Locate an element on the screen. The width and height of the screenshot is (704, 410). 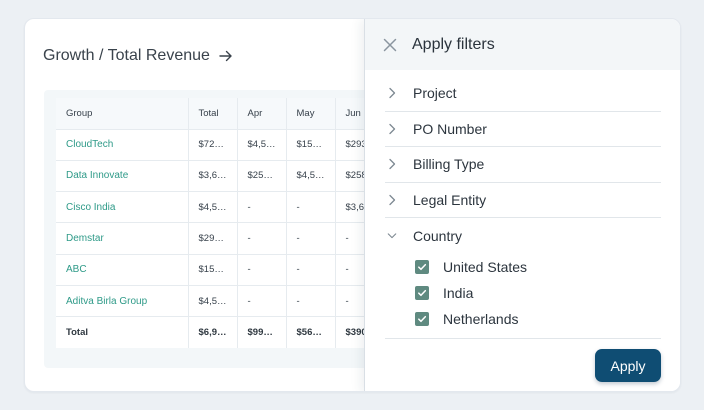
filter-label: Country is located at coordinates (438, 236).